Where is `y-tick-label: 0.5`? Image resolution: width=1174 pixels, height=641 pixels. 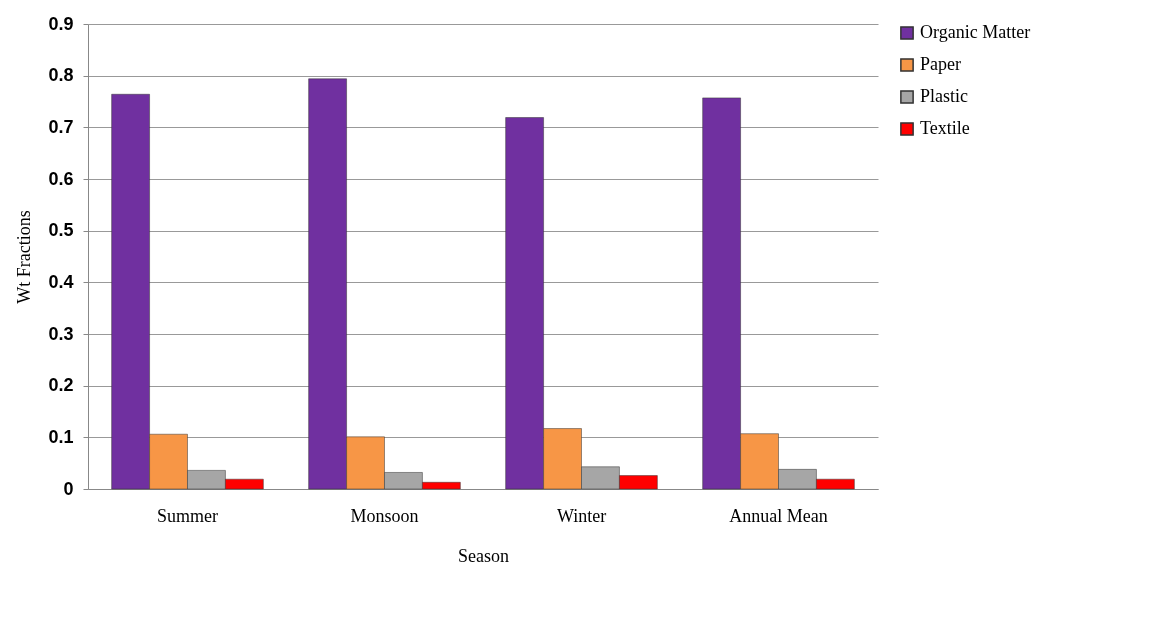 y-tick-label: 0.5 is located at coordinates (61, 230).